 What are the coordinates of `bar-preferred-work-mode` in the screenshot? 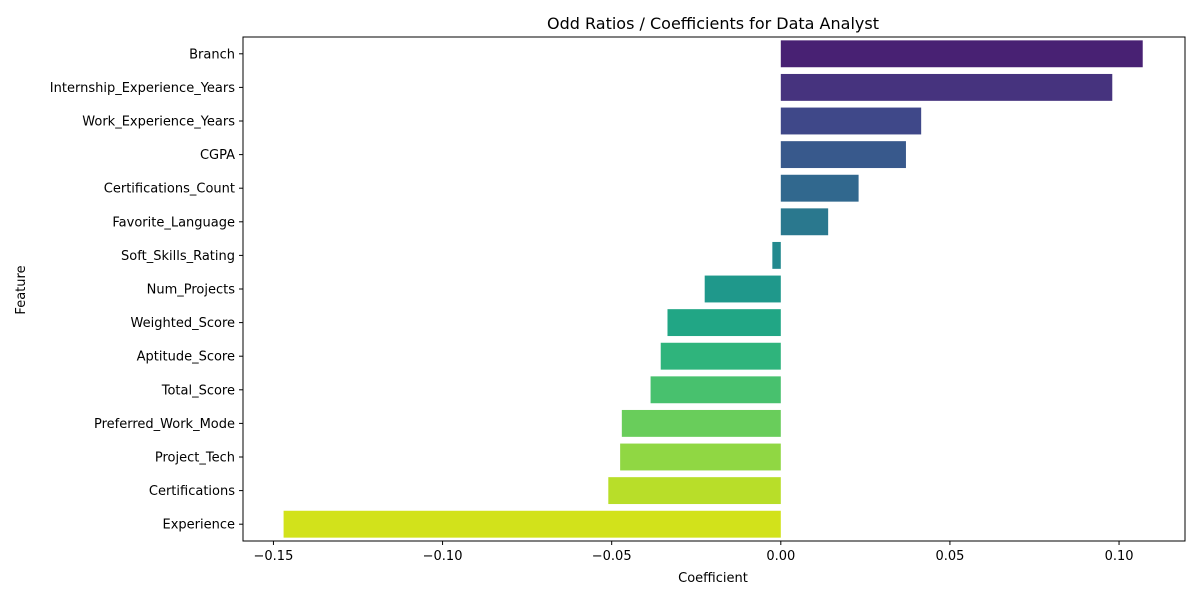 It's located at (701, 423).